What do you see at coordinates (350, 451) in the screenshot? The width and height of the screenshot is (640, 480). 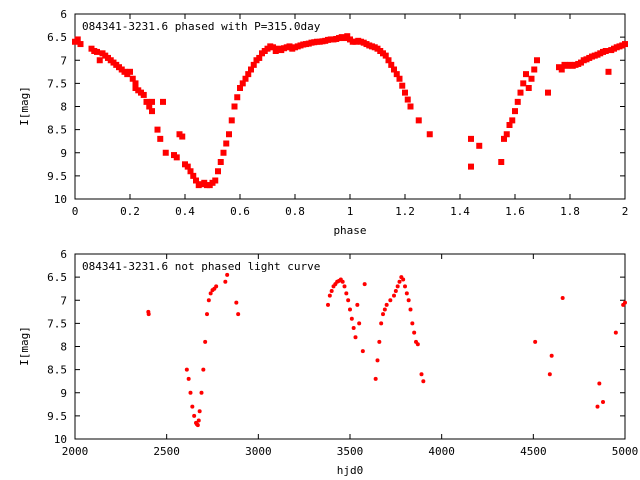 I see `x-tick-label: 3500` at bounding box center [350, 451].